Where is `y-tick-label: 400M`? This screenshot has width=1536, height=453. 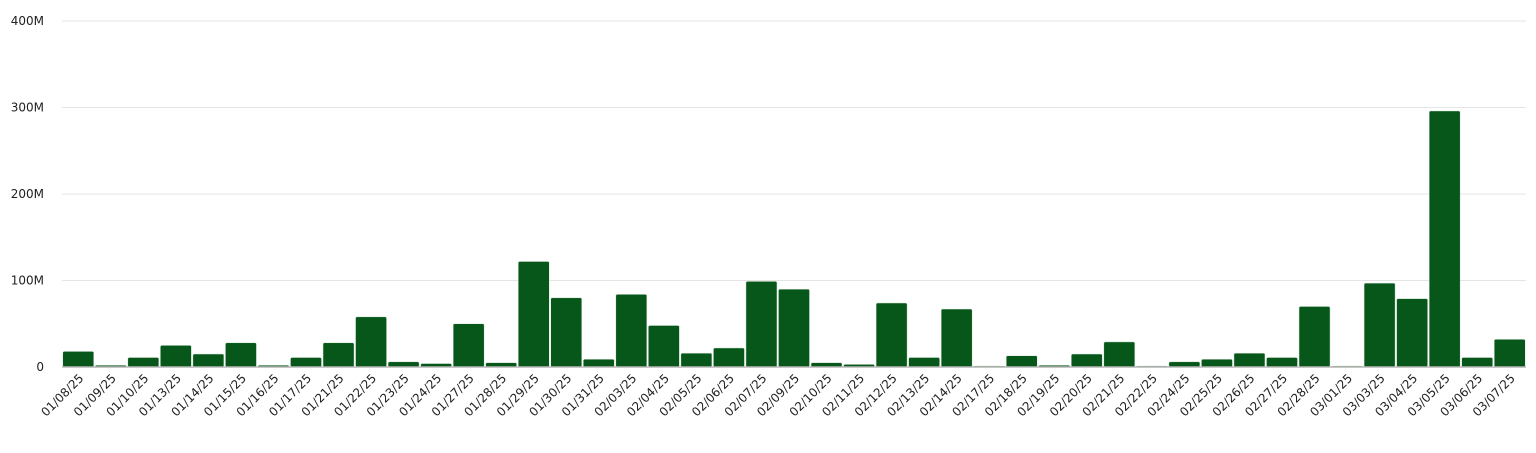
y-tick-label: 400M is located at coordinates (27, 21).